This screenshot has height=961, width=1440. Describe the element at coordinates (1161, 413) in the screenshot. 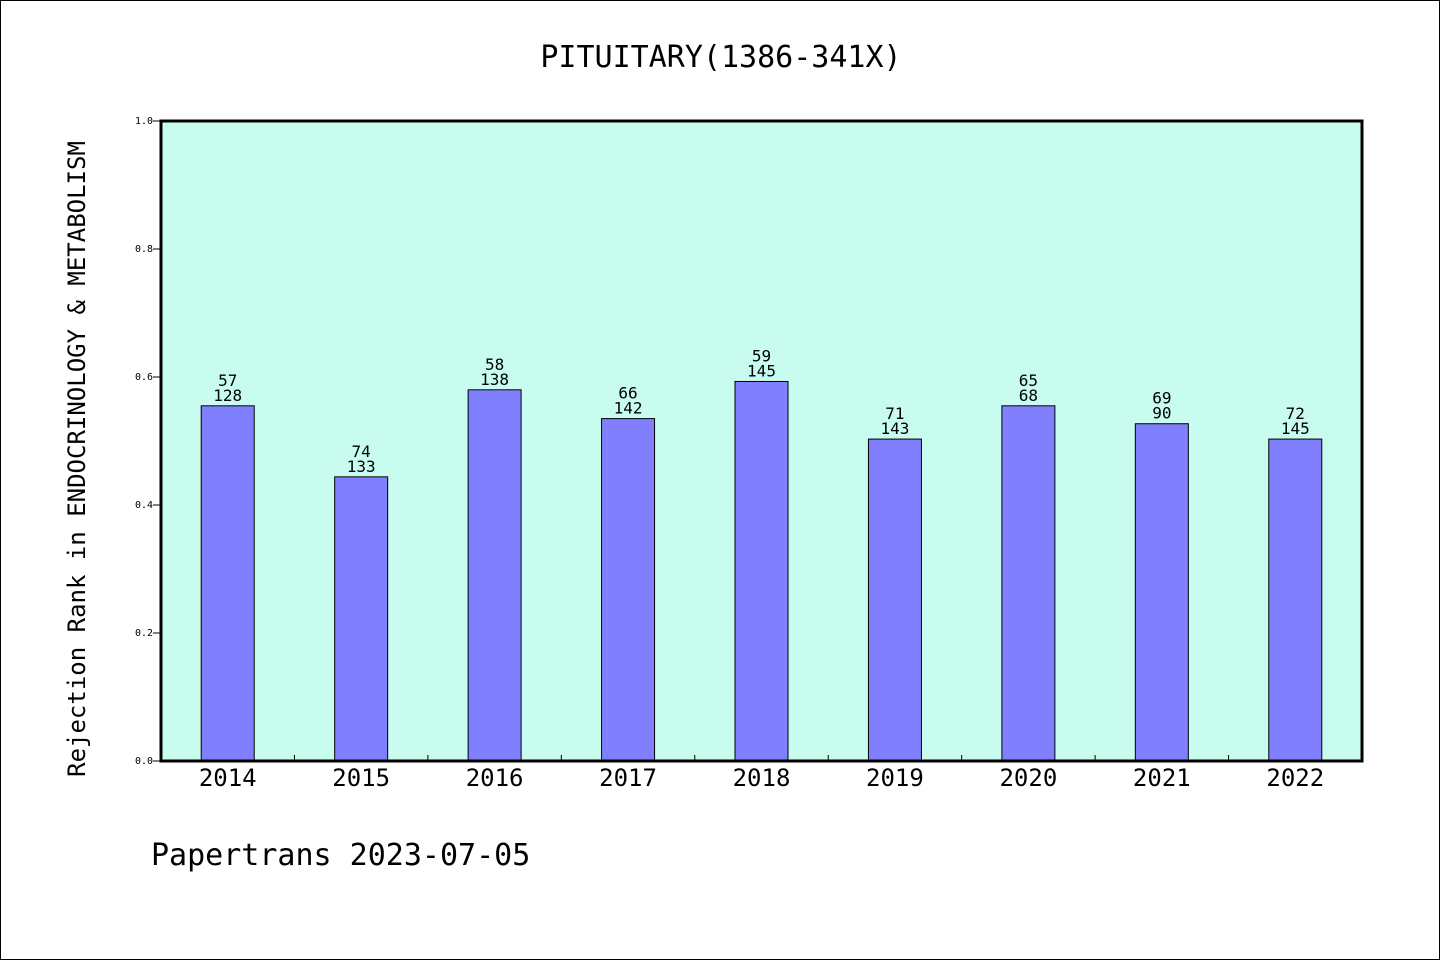

I see `bar-label-bottom: 90` at that location.